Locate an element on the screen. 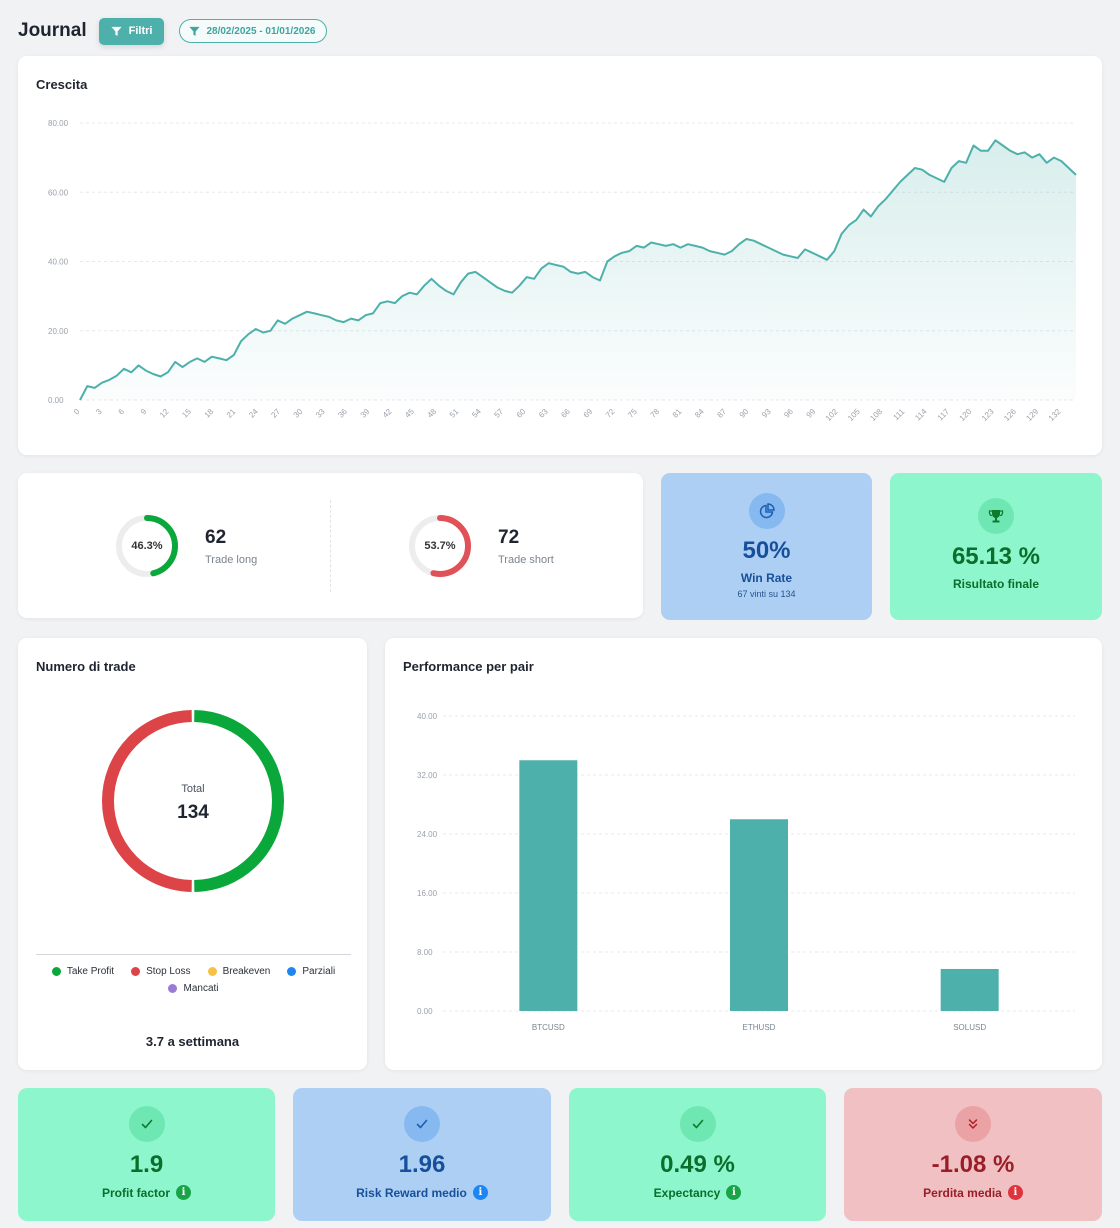 The image size is (1120, 1228). short-trades-block: 53.7% 72 Trade short is located at coordinates (480, 546).